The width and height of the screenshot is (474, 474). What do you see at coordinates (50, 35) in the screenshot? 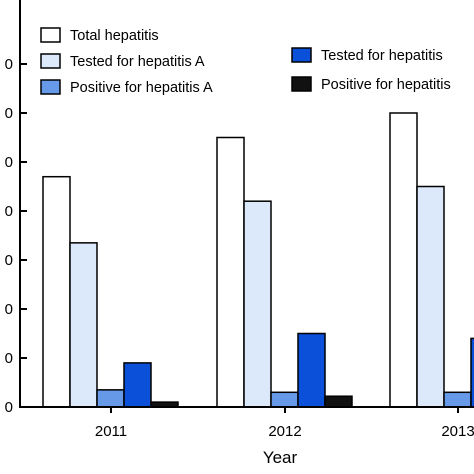
I see `legend-swatch-total-hepatitis` at bounding box center [50, 35].